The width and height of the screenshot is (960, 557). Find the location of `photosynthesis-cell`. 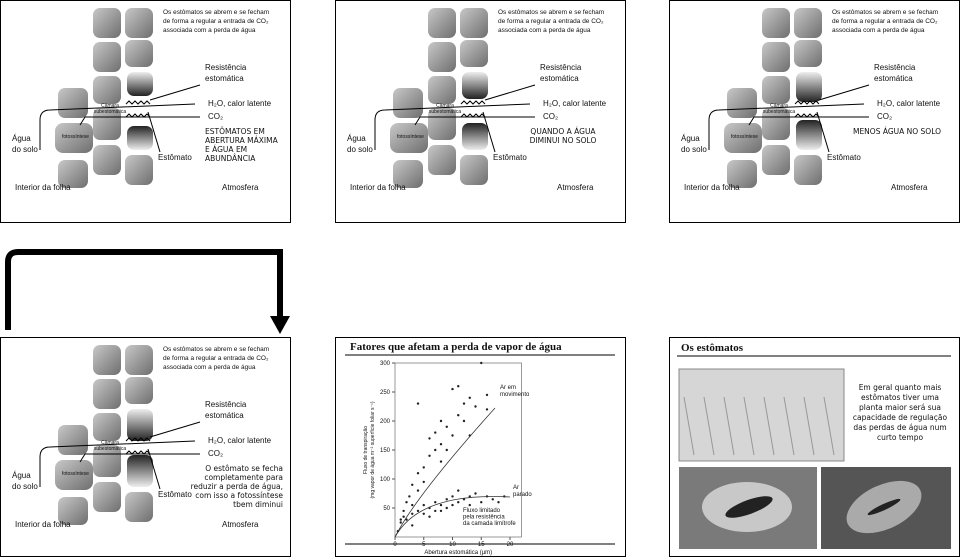

photosynthesis-cell is located at coordinates (409, 138).